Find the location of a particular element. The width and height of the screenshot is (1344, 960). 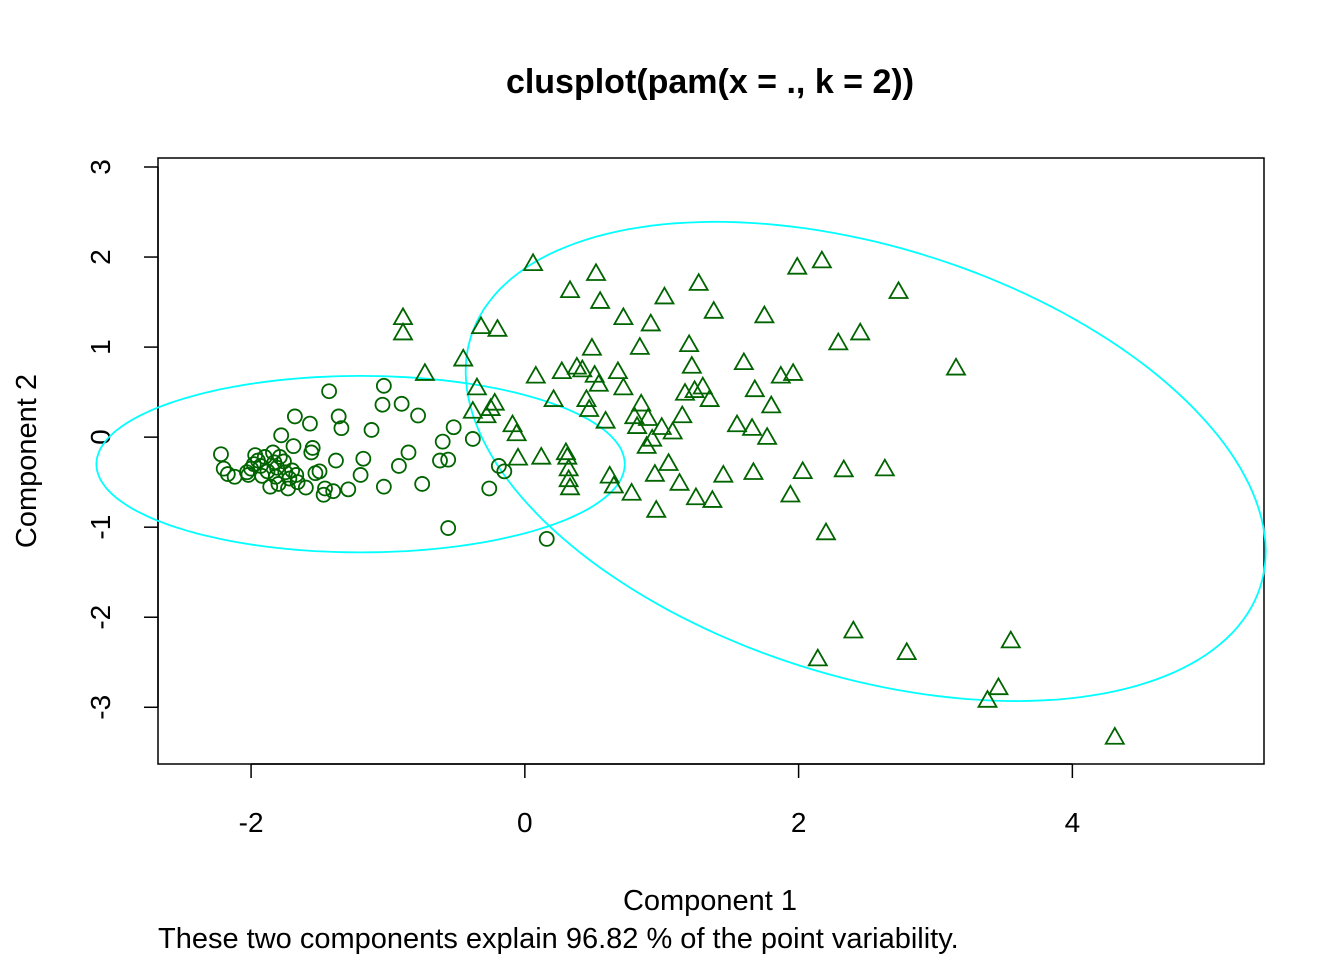

y-axis: -3 -2 -1 0 1 2 3 is located at coordinates (122, 439).